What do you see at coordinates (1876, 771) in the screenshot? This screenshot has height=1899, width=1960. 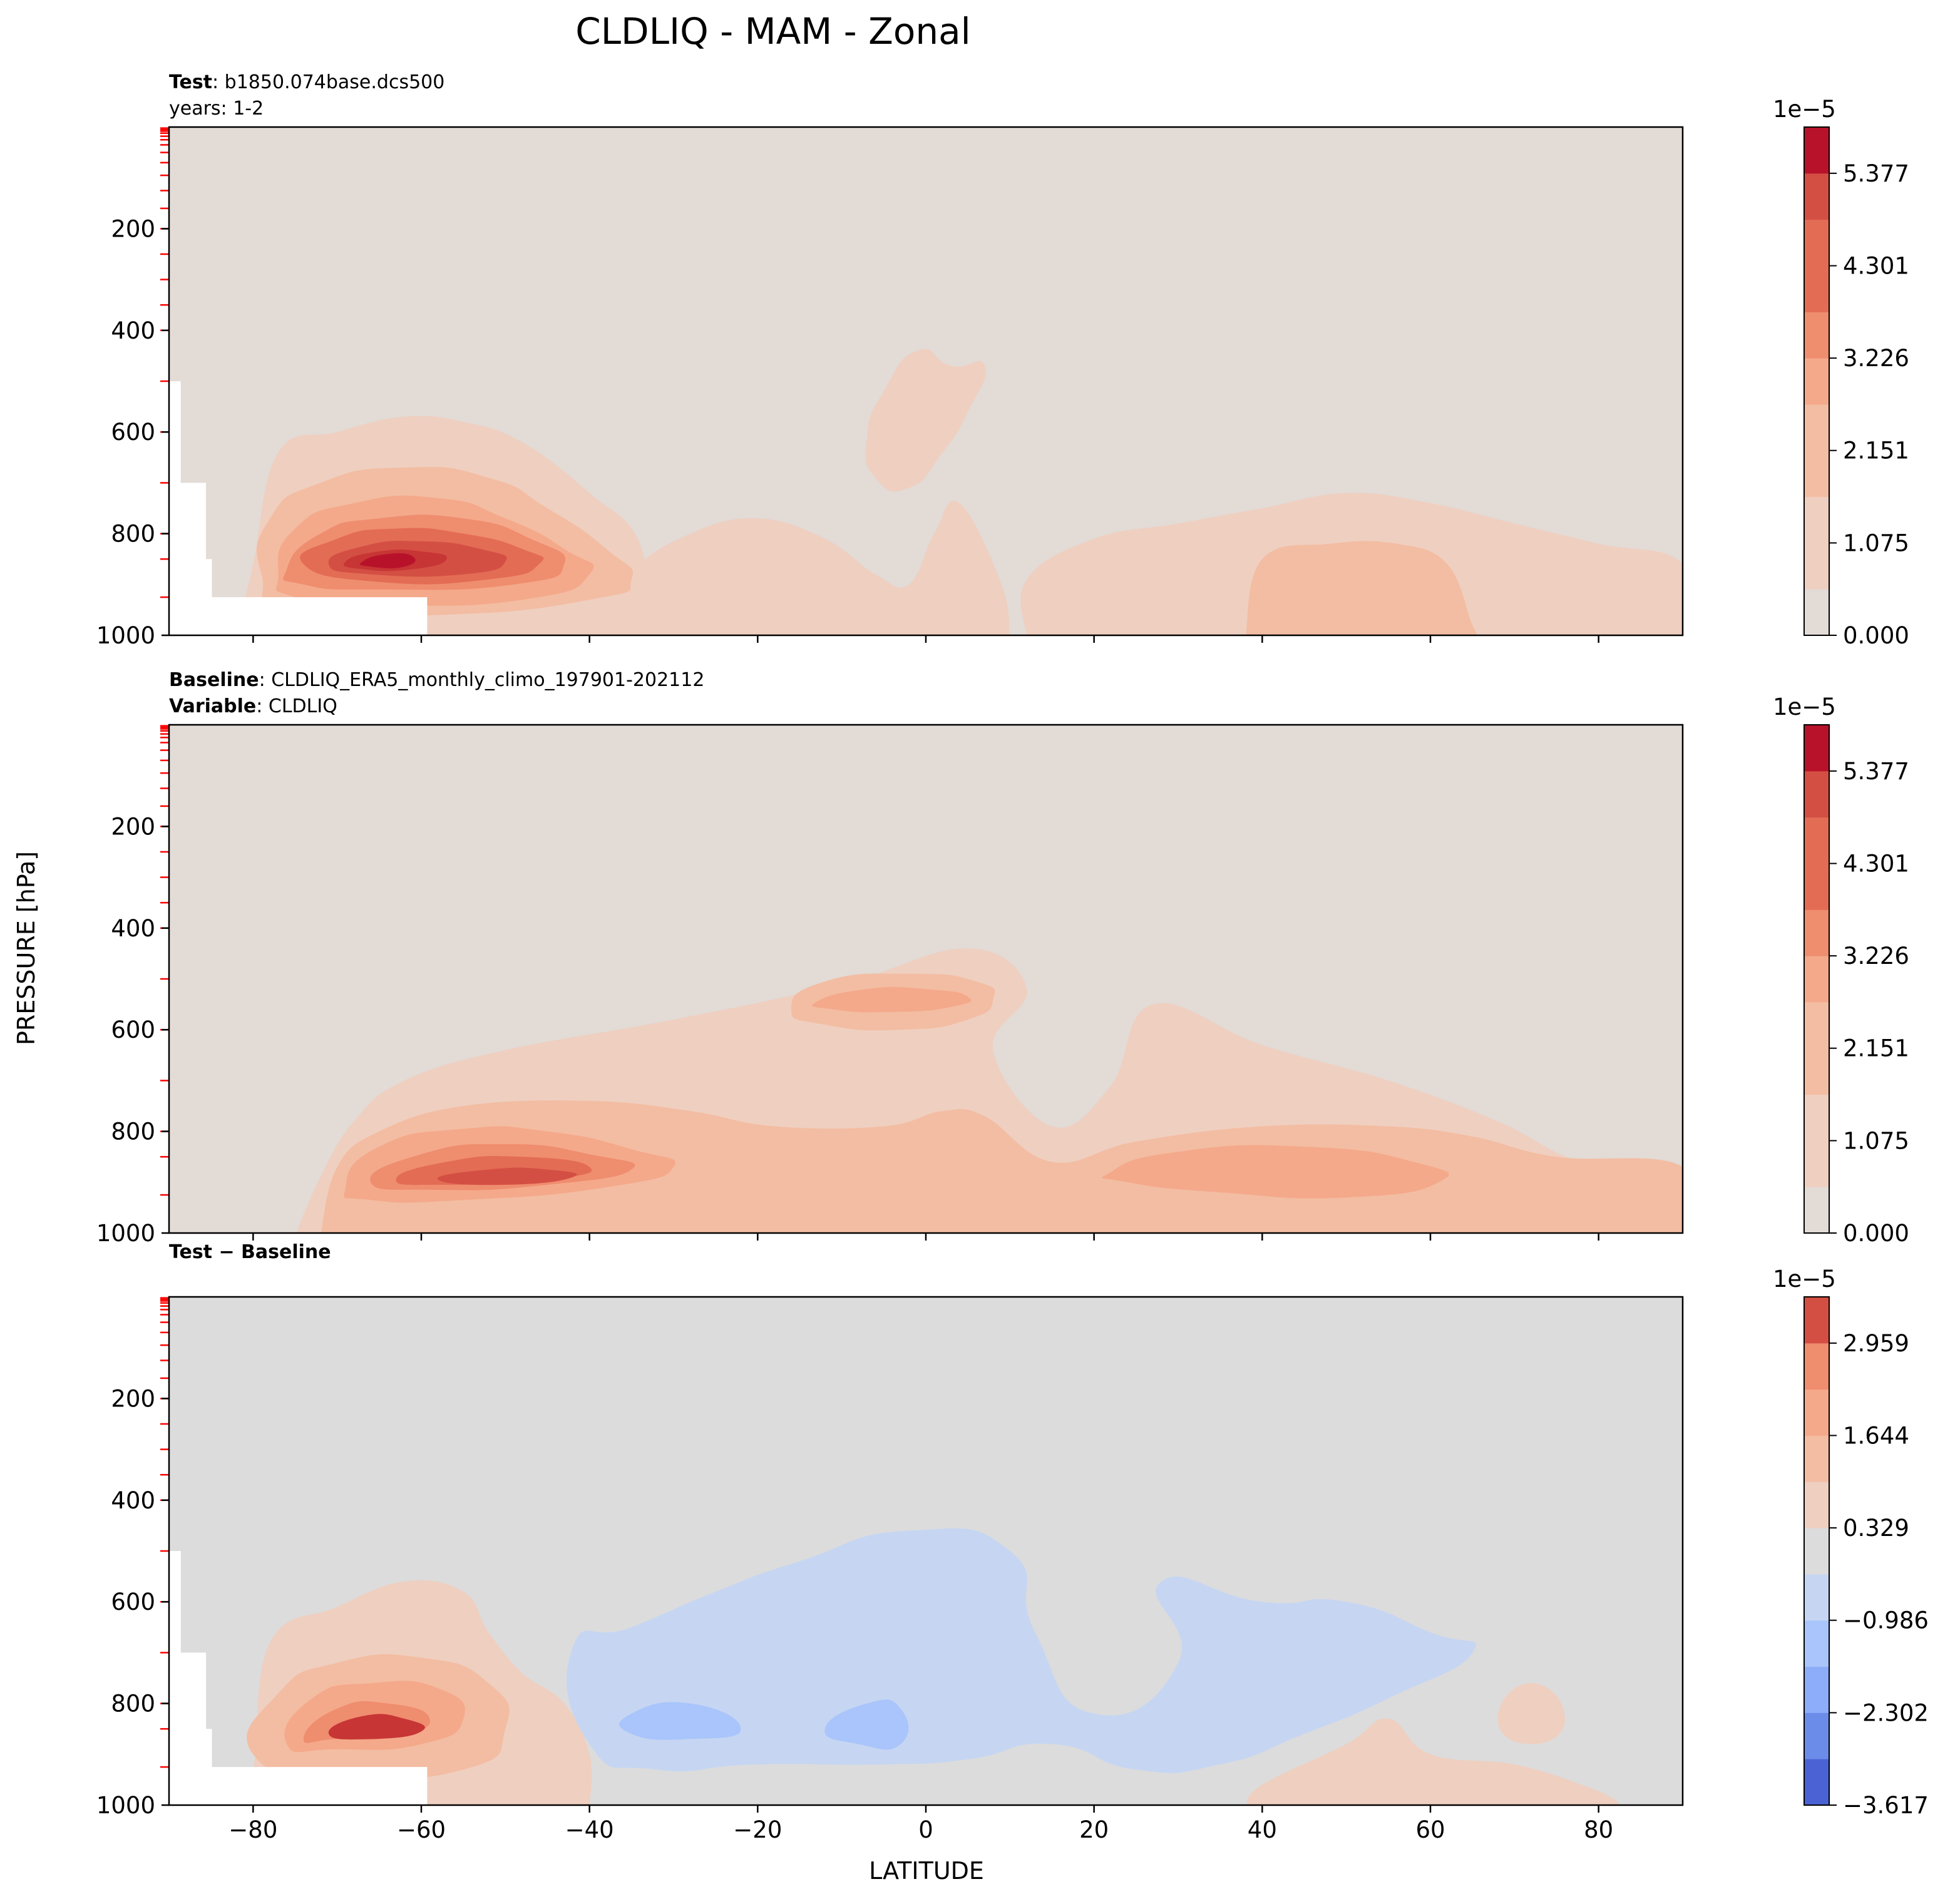 I see `colorbar-tick-label: 5.377` at bounding box center [1876, 771].